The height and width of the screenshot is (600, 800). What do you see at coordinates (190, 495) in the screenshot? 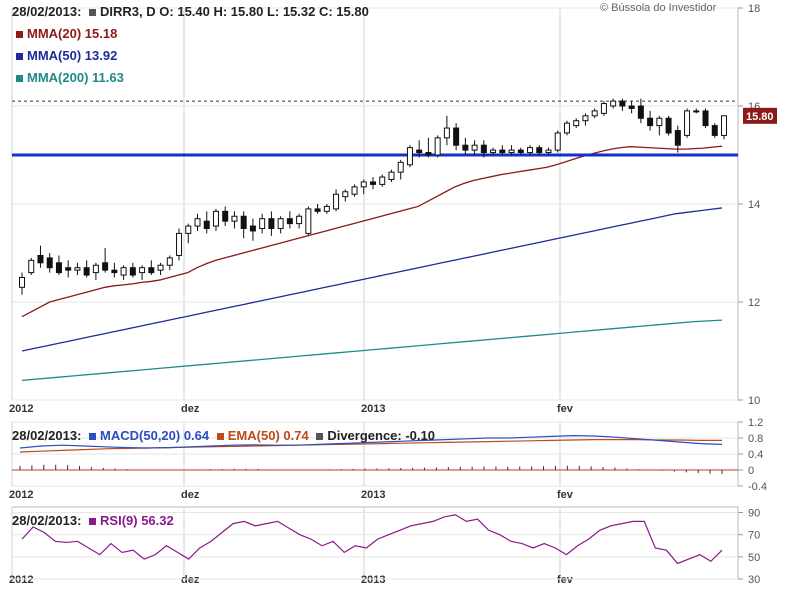
I see `macd-x-tick-1: dez` at bounding box center [190, 495].